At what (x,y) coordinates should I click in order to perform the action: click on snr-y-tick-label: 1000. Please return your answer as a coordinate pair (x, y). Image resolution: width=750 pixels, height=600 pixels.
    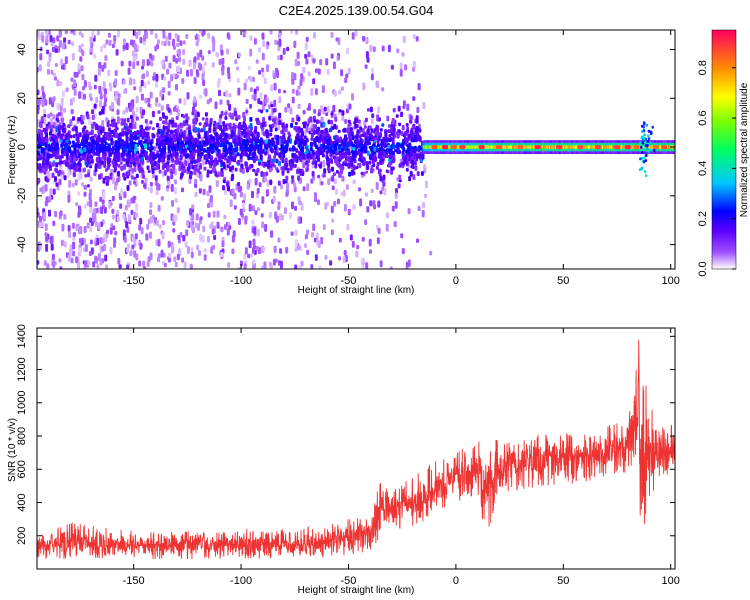
    Looking at the image, I should click on (22, 403).